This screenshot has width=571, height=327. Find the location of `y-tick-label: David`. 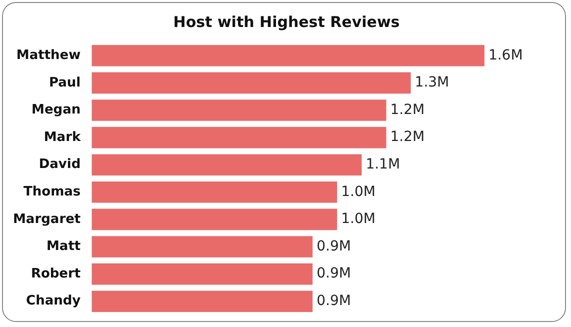

y-tick-label: David is located at coordinates (59, 164).